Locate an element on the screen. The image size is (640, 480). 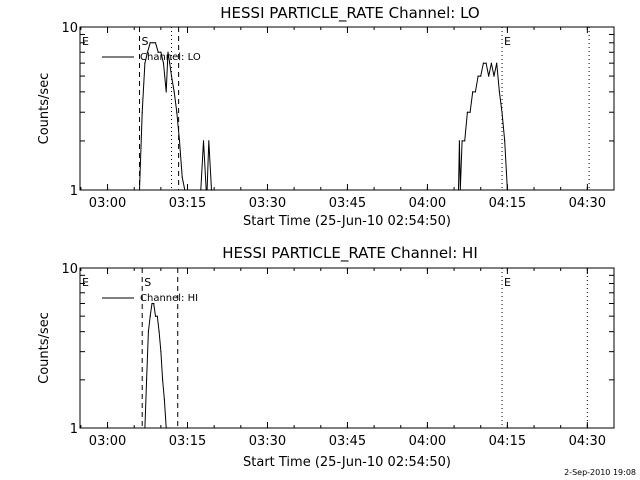
legend-label: Channel: HI is located at coordinates (169, 298).